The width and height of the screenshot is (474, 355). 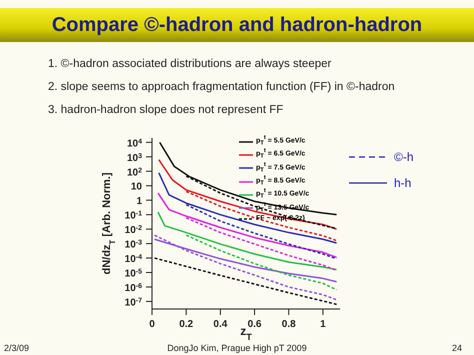 What do you see at coordinates (237, 25) in the screenshot?
I see `chart-title: Compare ©-hadron and hadron-hadron` at bounding box center [237, 25].